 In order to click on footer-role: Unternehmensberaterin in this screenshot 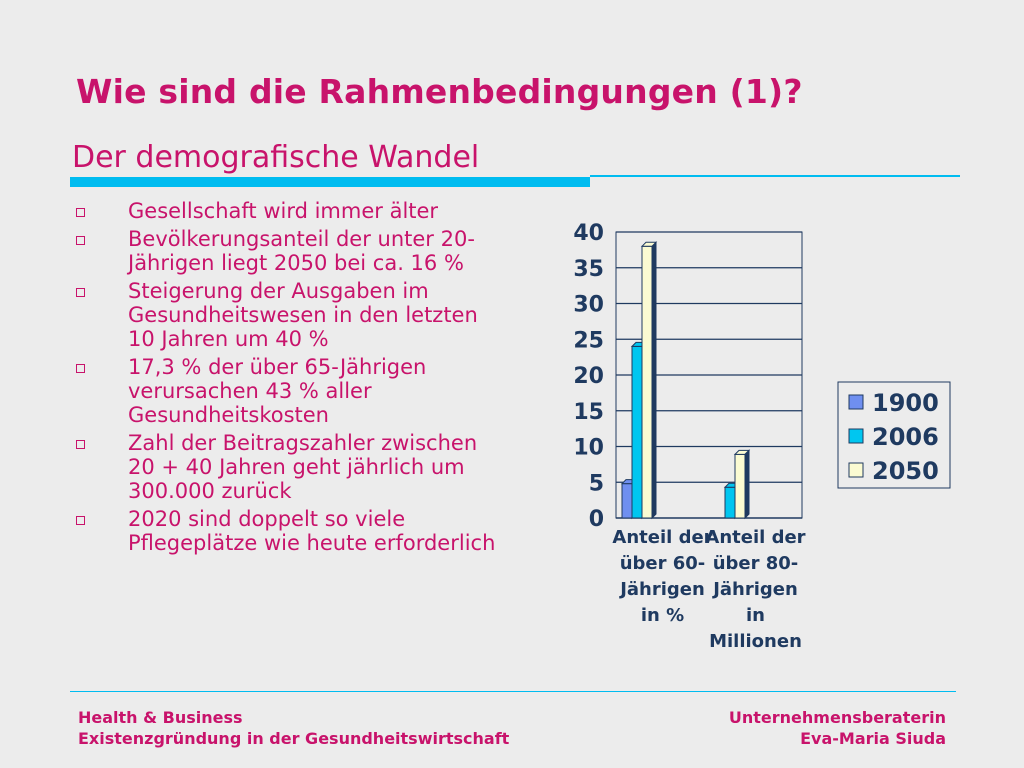, I will do `click(837, 717)`.